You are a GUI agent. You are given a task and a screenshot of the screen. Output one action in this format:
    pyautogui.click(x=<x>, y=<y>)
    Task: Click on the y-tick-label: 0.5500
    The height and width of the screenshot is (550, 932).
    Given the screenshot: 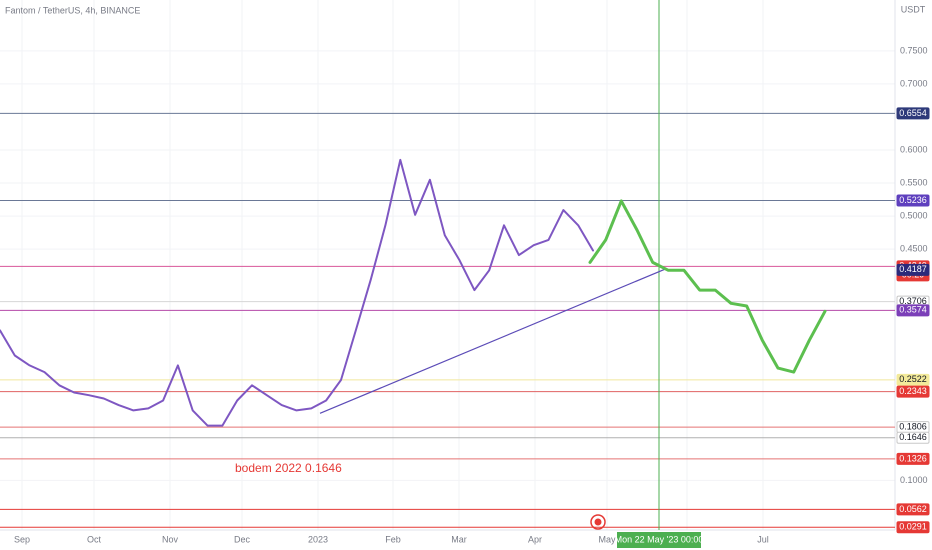 What is the action you would take?
    pyautogui.click(x=914, y=182)
    